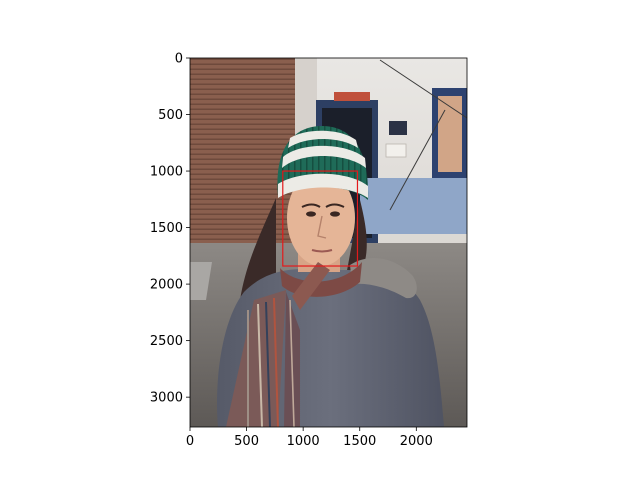 The image size is (640, 480). I want to click on x-axis-ticks: 0 500 1000 1500 2000, so click(309, 438).